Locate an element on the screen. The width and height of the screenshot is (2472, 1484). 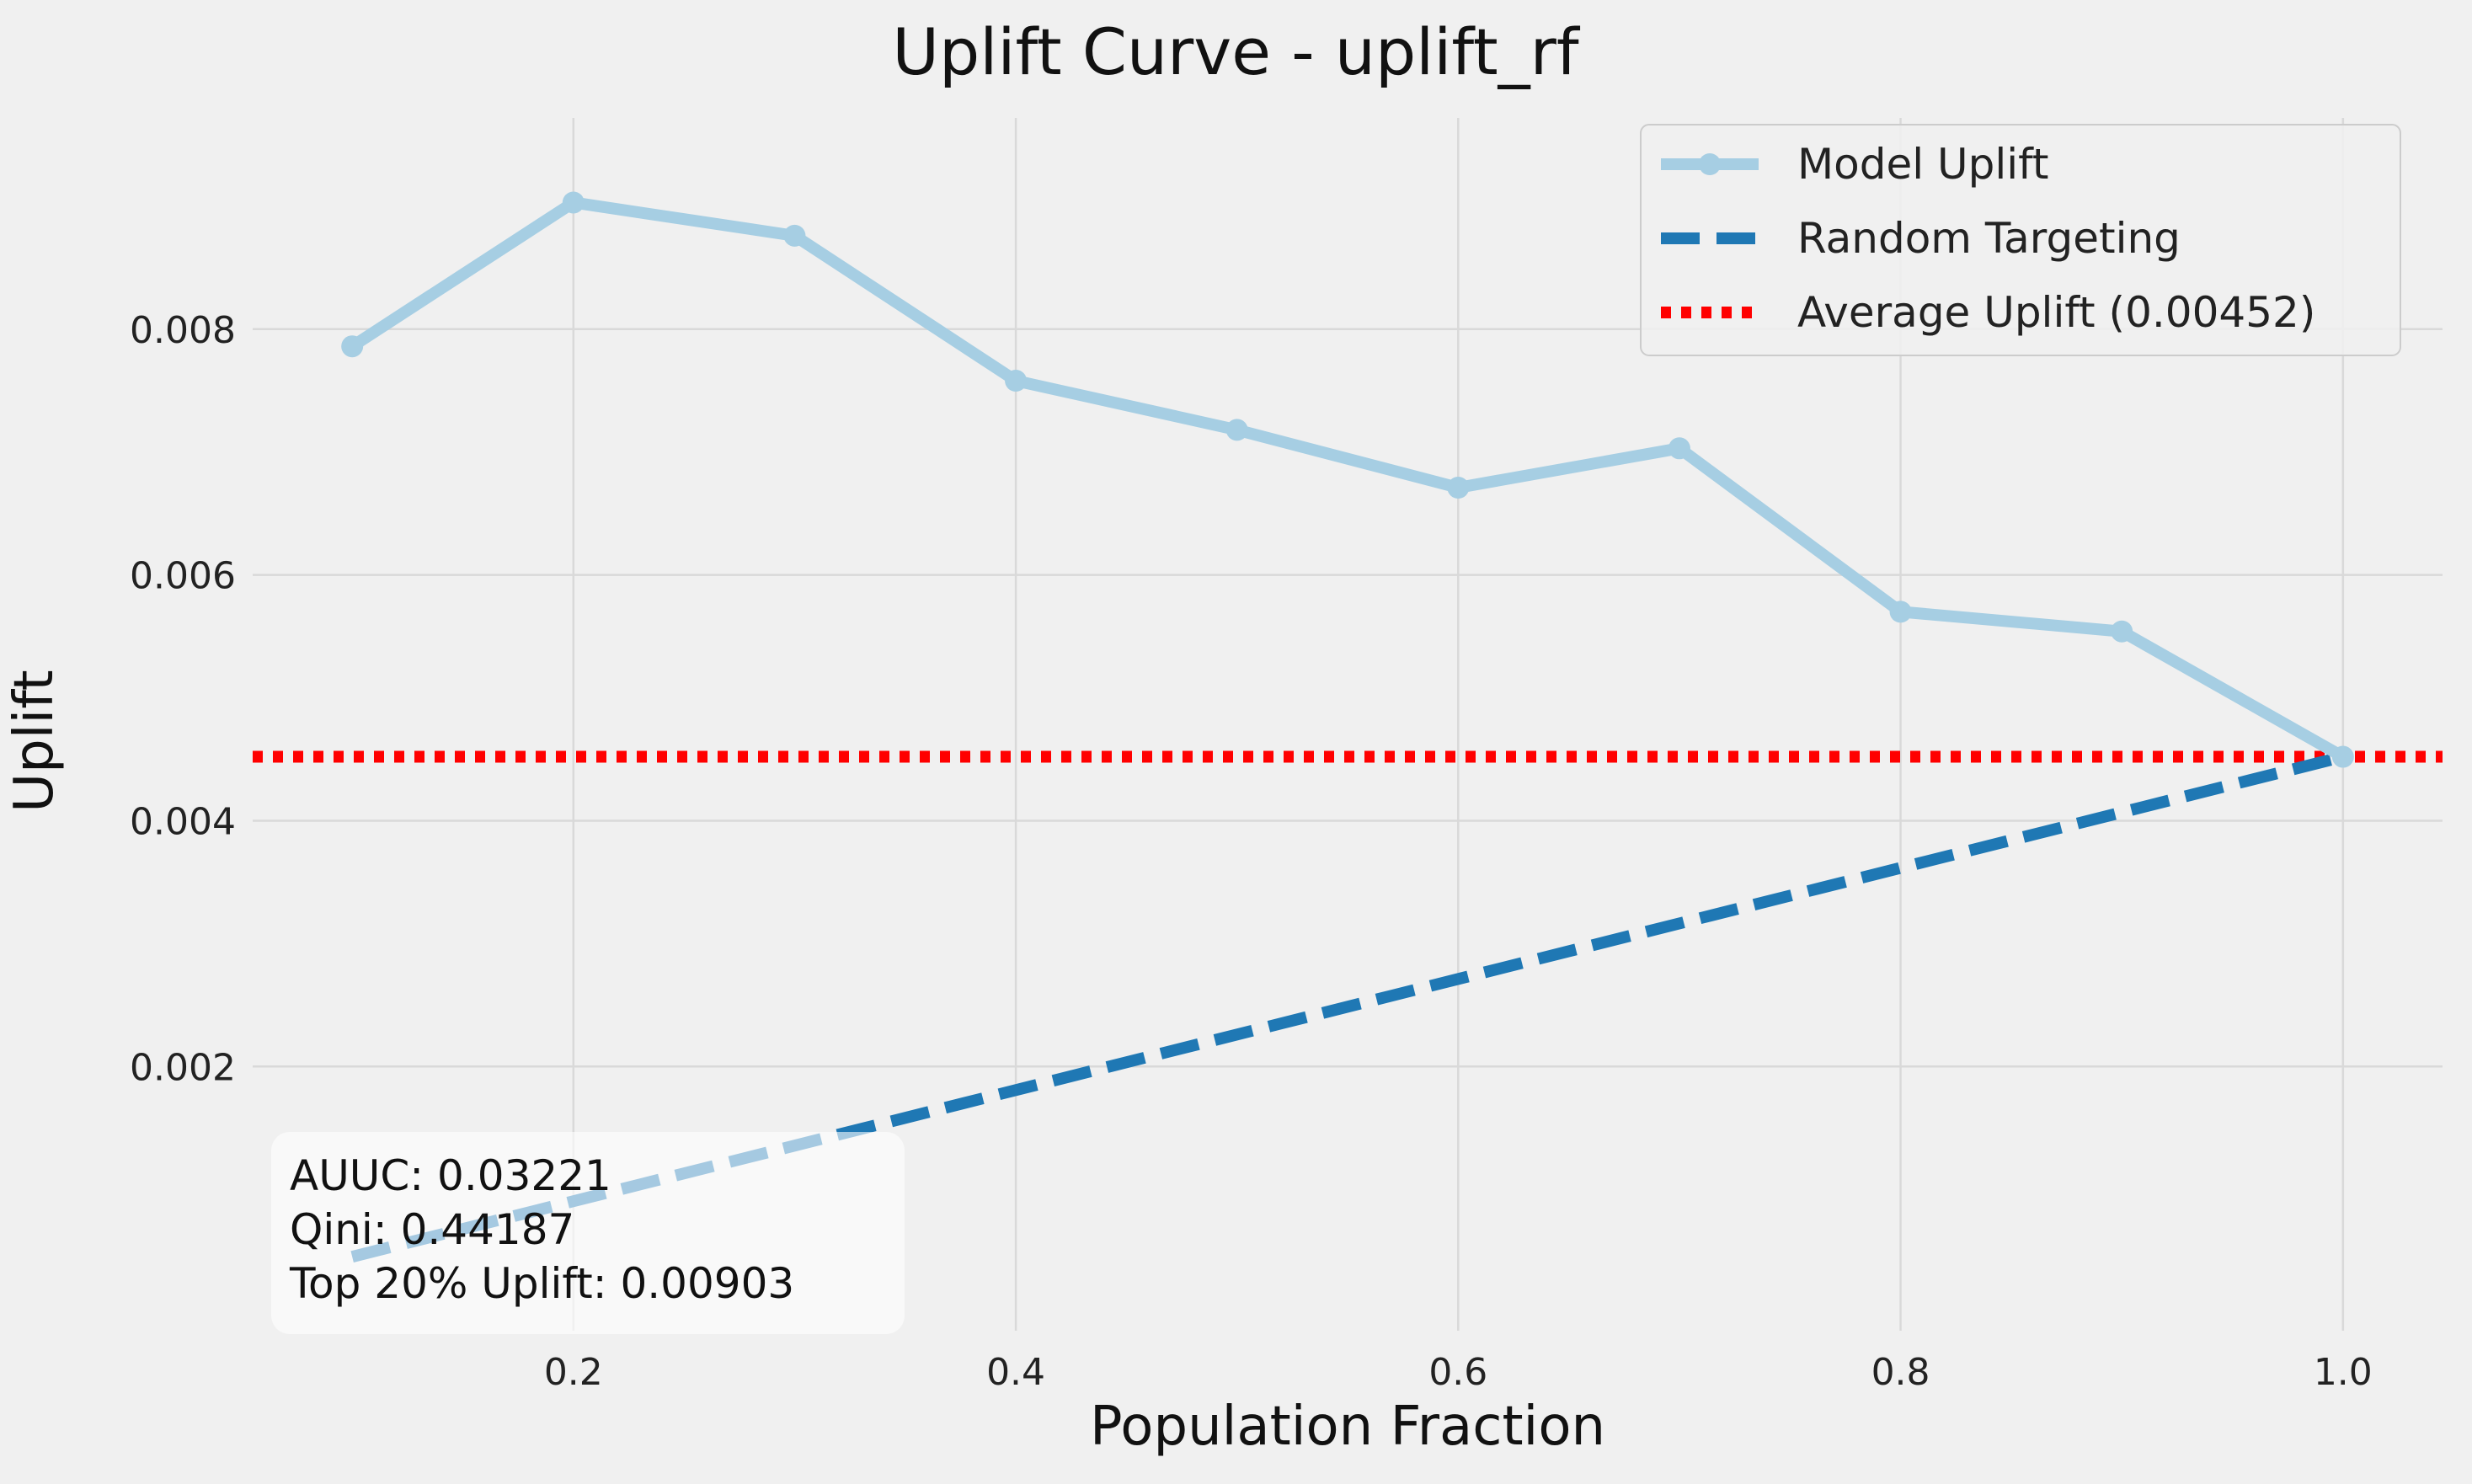
x-axis-label: Population Fraction is located at coordinates (1347, 1427).